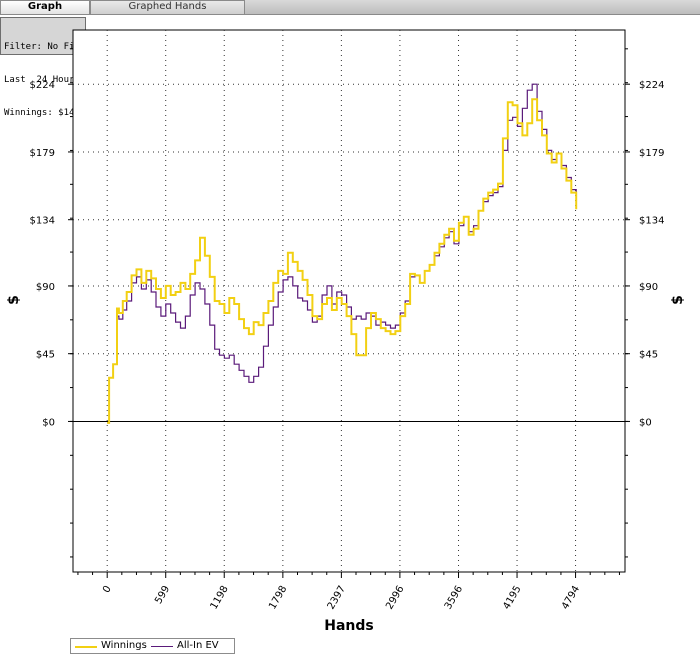 This screenshot has width=700, height=662. What do you see at coordinates (42, 221) in the screenshot?
I see `y-tick-label-left: $134` at bounding box center [42, 221].